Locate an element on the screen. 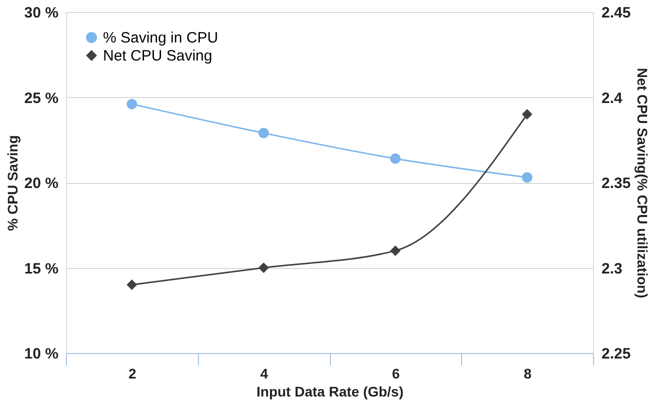  x-axis-title: Input Data Rate (Gb/s) is located at coordinates (330, 392).